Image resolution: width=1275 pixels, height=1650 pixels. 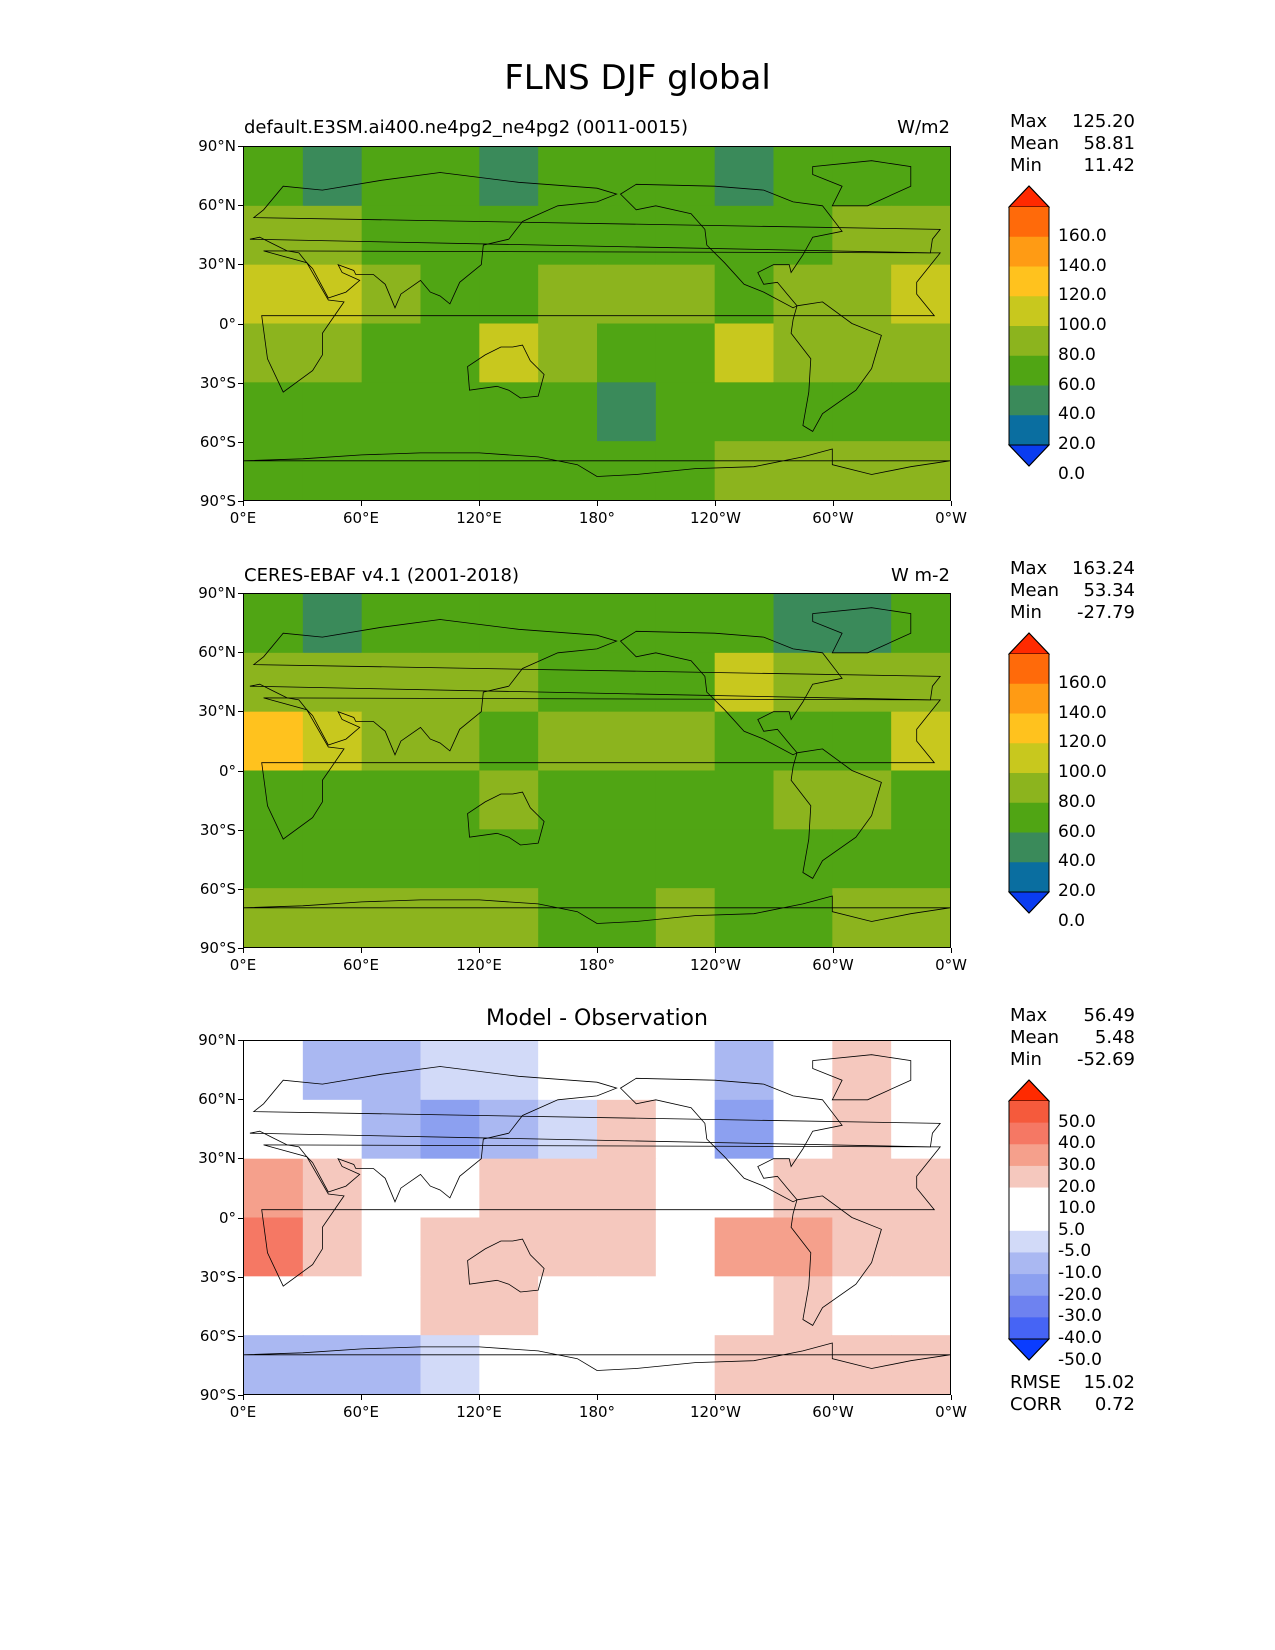 I want to click on lon-tick-label: 0°W, so click(x=951, y=1412).